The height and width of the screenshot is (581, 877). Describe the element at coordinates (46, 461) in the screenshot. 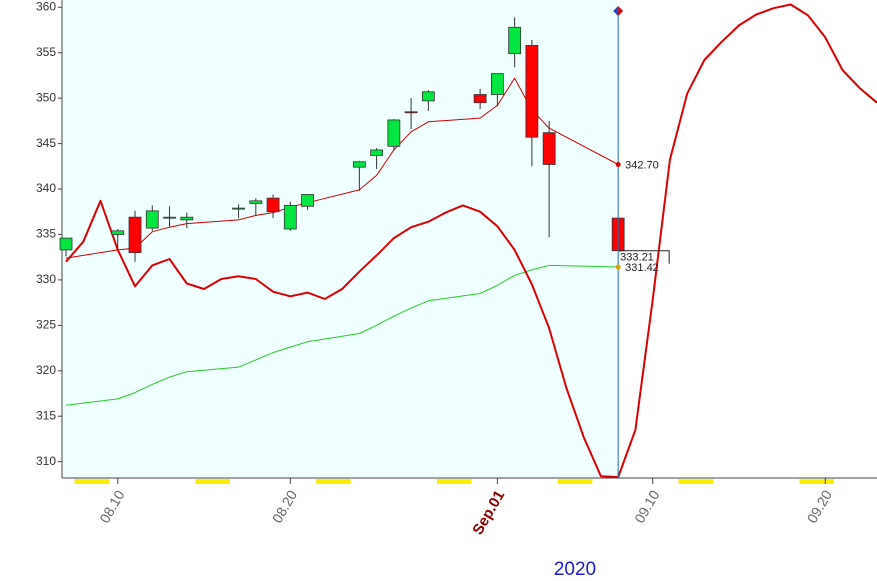

I see `y-tick-label: 310` at that location.